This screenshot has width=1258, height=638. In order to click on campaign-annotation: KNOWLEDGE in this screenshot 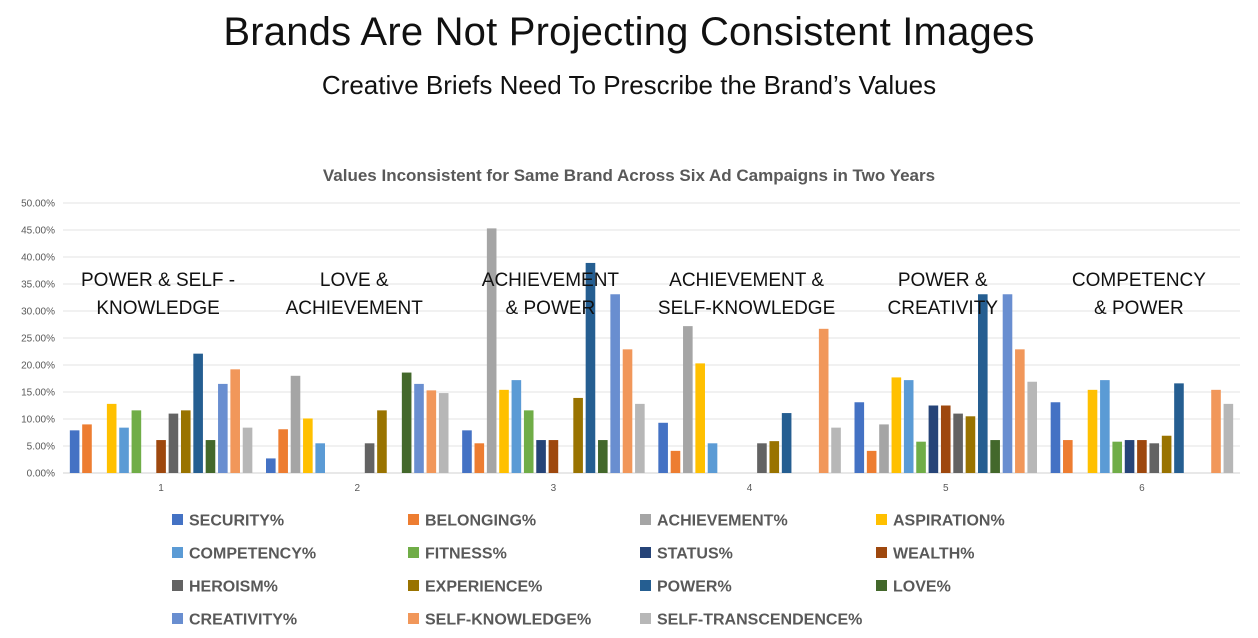, I will do `click(158, 308)`.